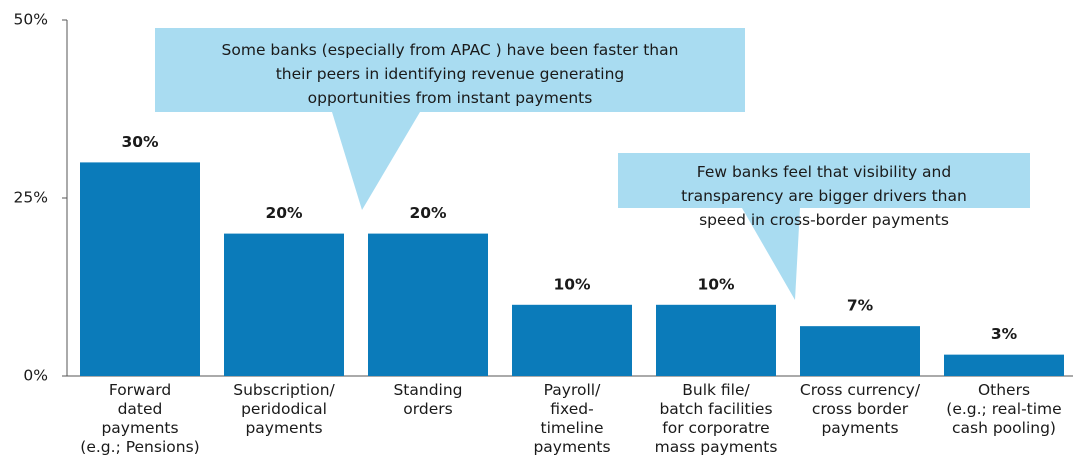 The image size is (1073, 476). What do you see at coordinates (139, 418) in the screenshot?
I see `x-tick-label: Forward dated payments (e.g.; Pensions)` at bounding box center [139, 418].